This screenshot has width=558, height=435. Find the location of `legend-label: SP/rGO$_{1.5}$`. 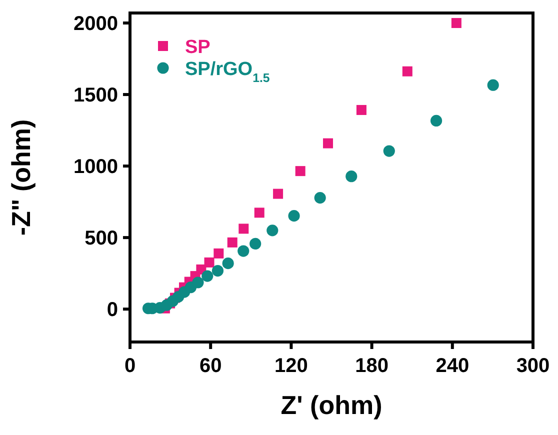

legend-label: SP/rGO$_{1.5}$ is located at coordinates (227, 72).